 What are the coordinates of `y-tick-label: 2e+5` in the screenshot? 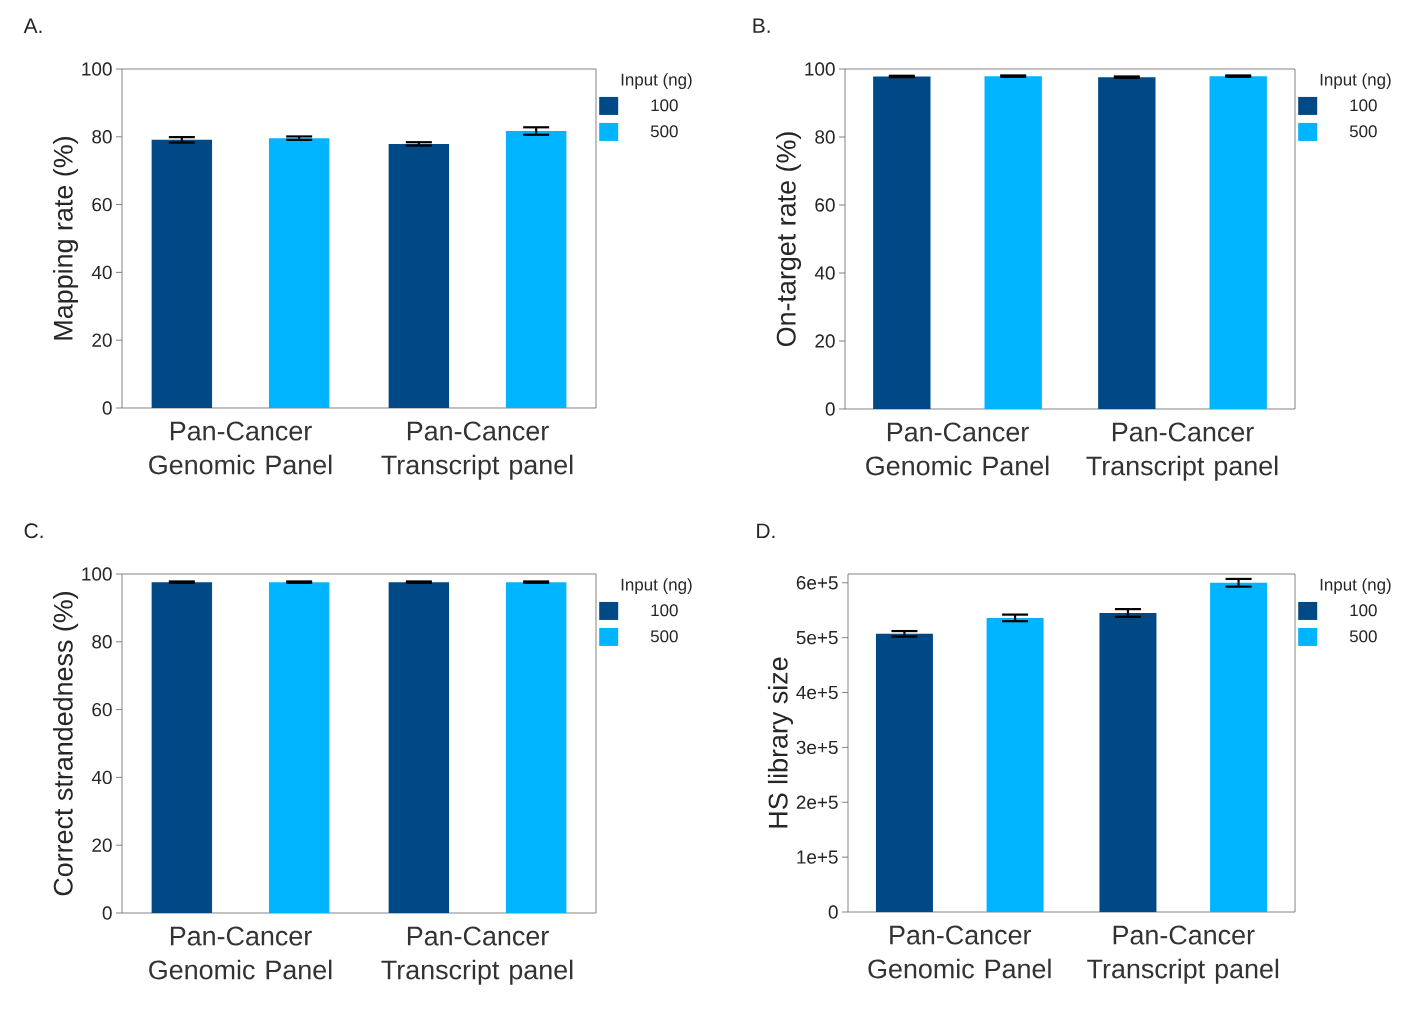 It's located at (817, 802).